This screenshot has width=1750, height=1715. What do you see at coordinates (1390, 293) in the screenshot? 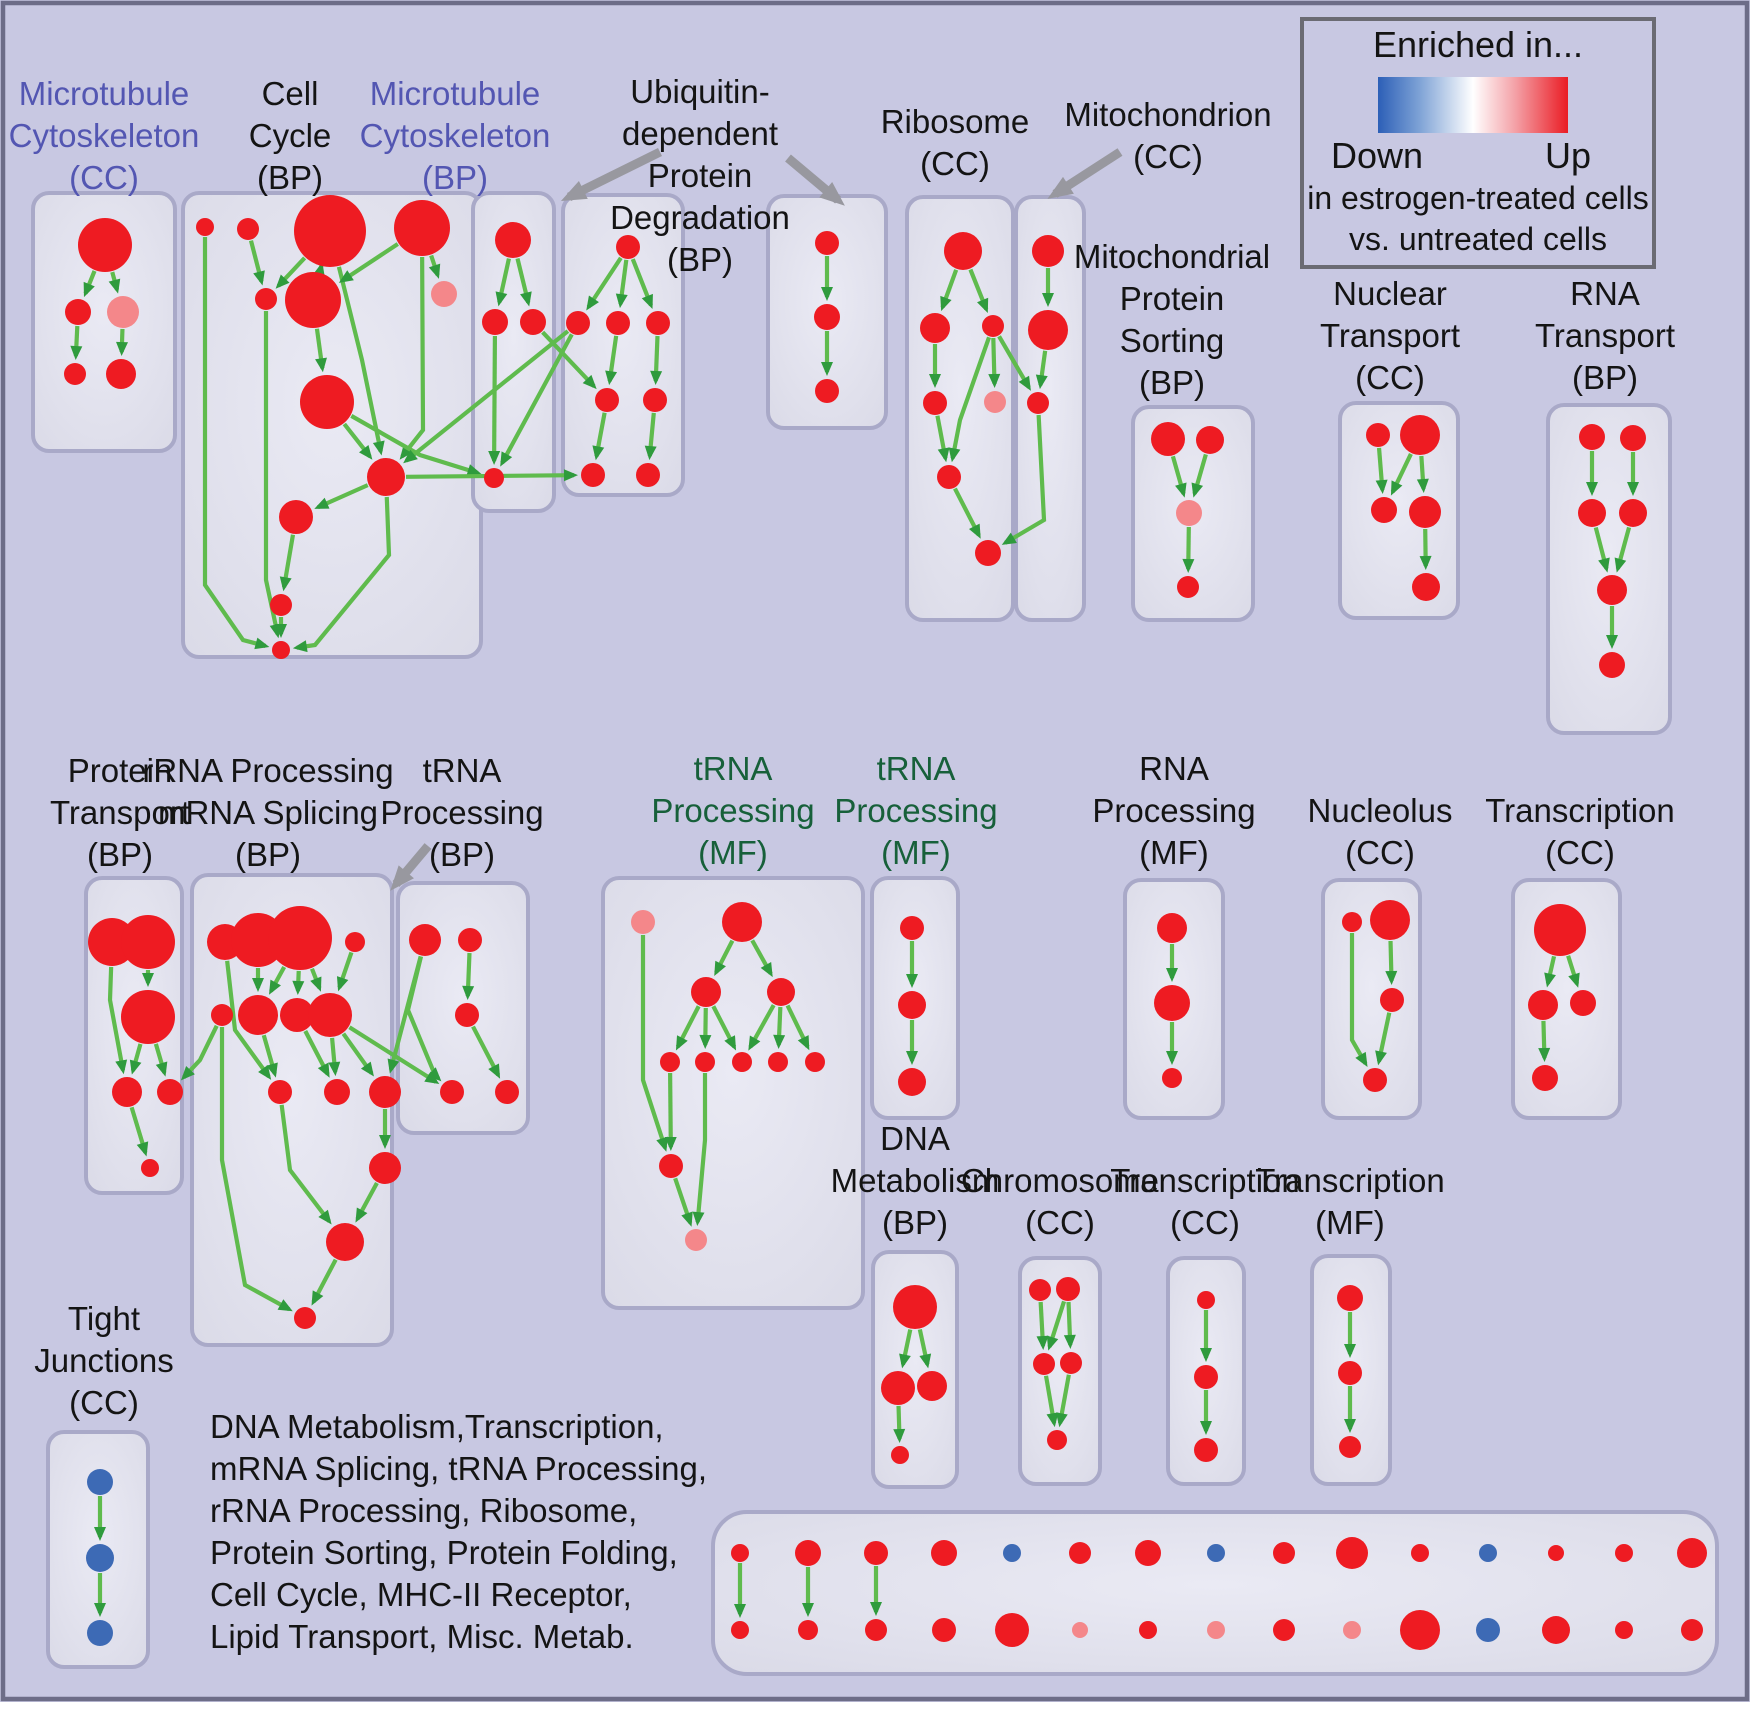
I see `group-label-nuc_t: Nuclear` at bounding box center [1390, 293].